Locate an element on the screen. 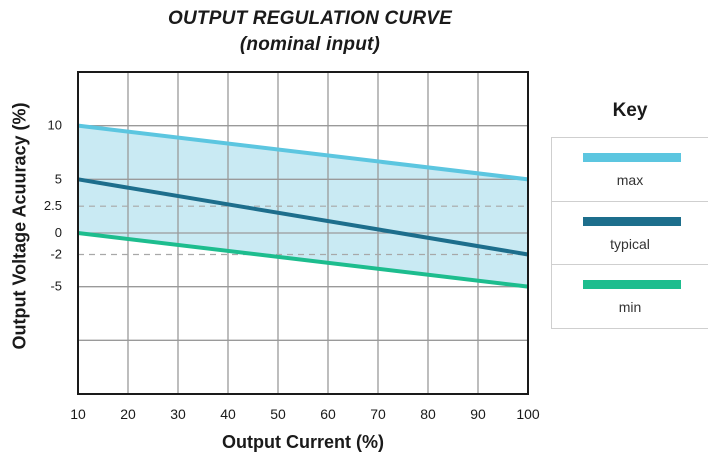 This screenshot has width=708, height=464. y-tick-label: 5 is located at coordinates (58, 178).